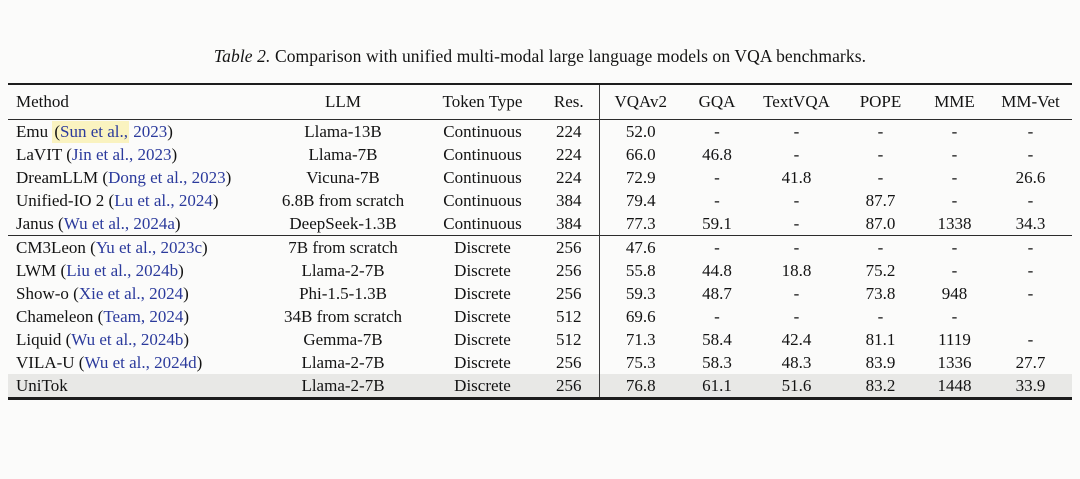  I want to click on gqa-value-cell: 46.8, so click(717, 154).